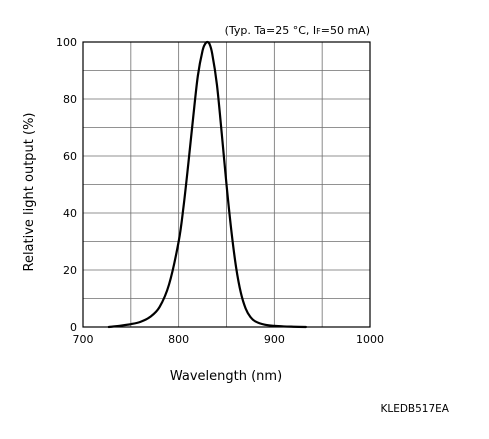 This screenshot has height=439, width=489. I want to click on y-tick-label: 60, so click(70, 156).